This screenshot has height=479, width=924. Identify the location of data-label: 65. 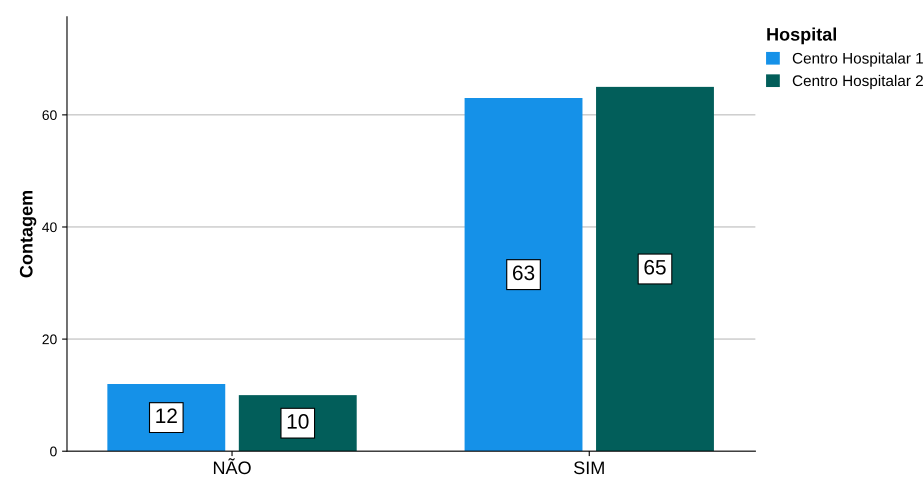
(655, 267).